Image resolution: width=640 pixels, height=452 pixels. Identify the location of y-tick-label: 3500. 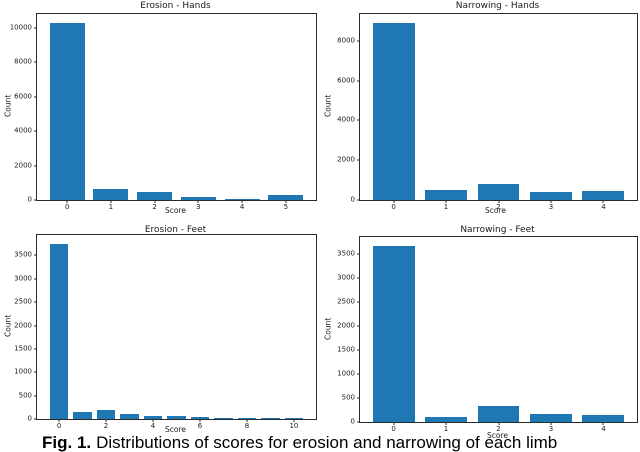
(346, 253).